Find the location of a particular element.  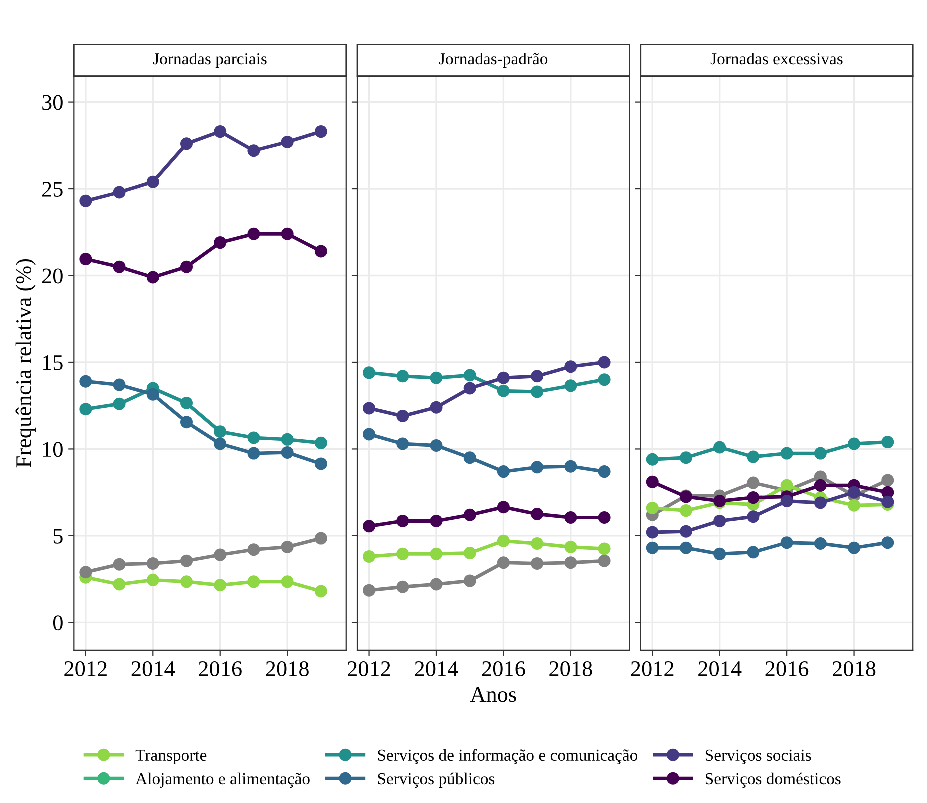

y-tick-label: 5 is located at coordinates (58, 536).